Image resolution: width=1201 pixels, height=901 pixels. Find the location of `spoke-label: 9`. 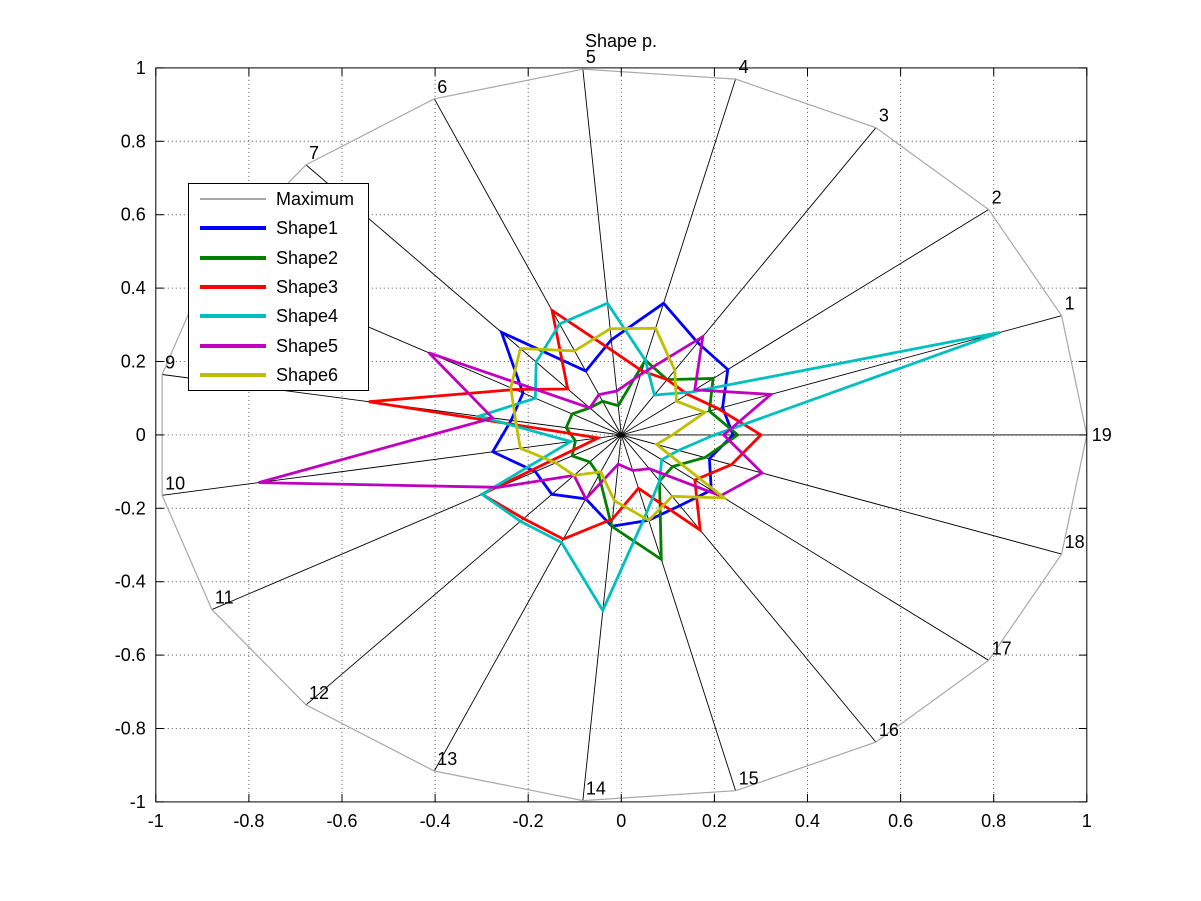

spoke-label: 9 is located at coordinates (170, 363).